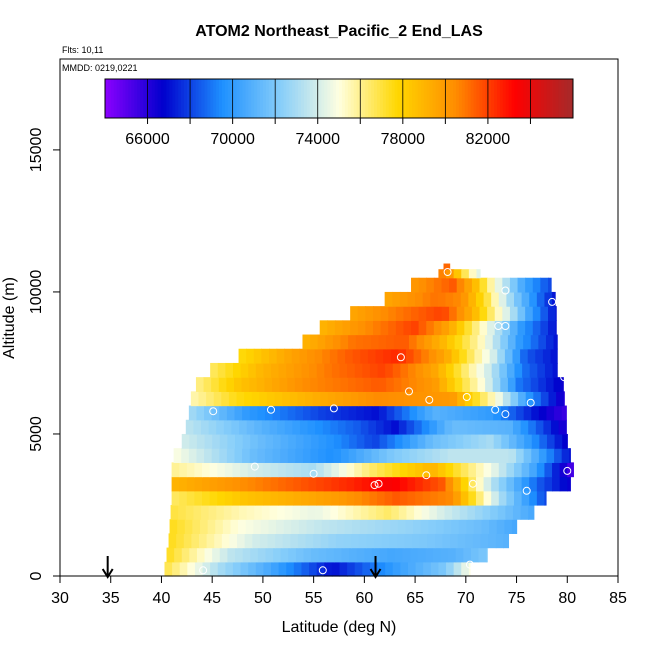 This screenshot has width=650, height=650. Describe the element at coordinates (60, 598) in the screenshot. I see `x-tick-label: 30` at that location.